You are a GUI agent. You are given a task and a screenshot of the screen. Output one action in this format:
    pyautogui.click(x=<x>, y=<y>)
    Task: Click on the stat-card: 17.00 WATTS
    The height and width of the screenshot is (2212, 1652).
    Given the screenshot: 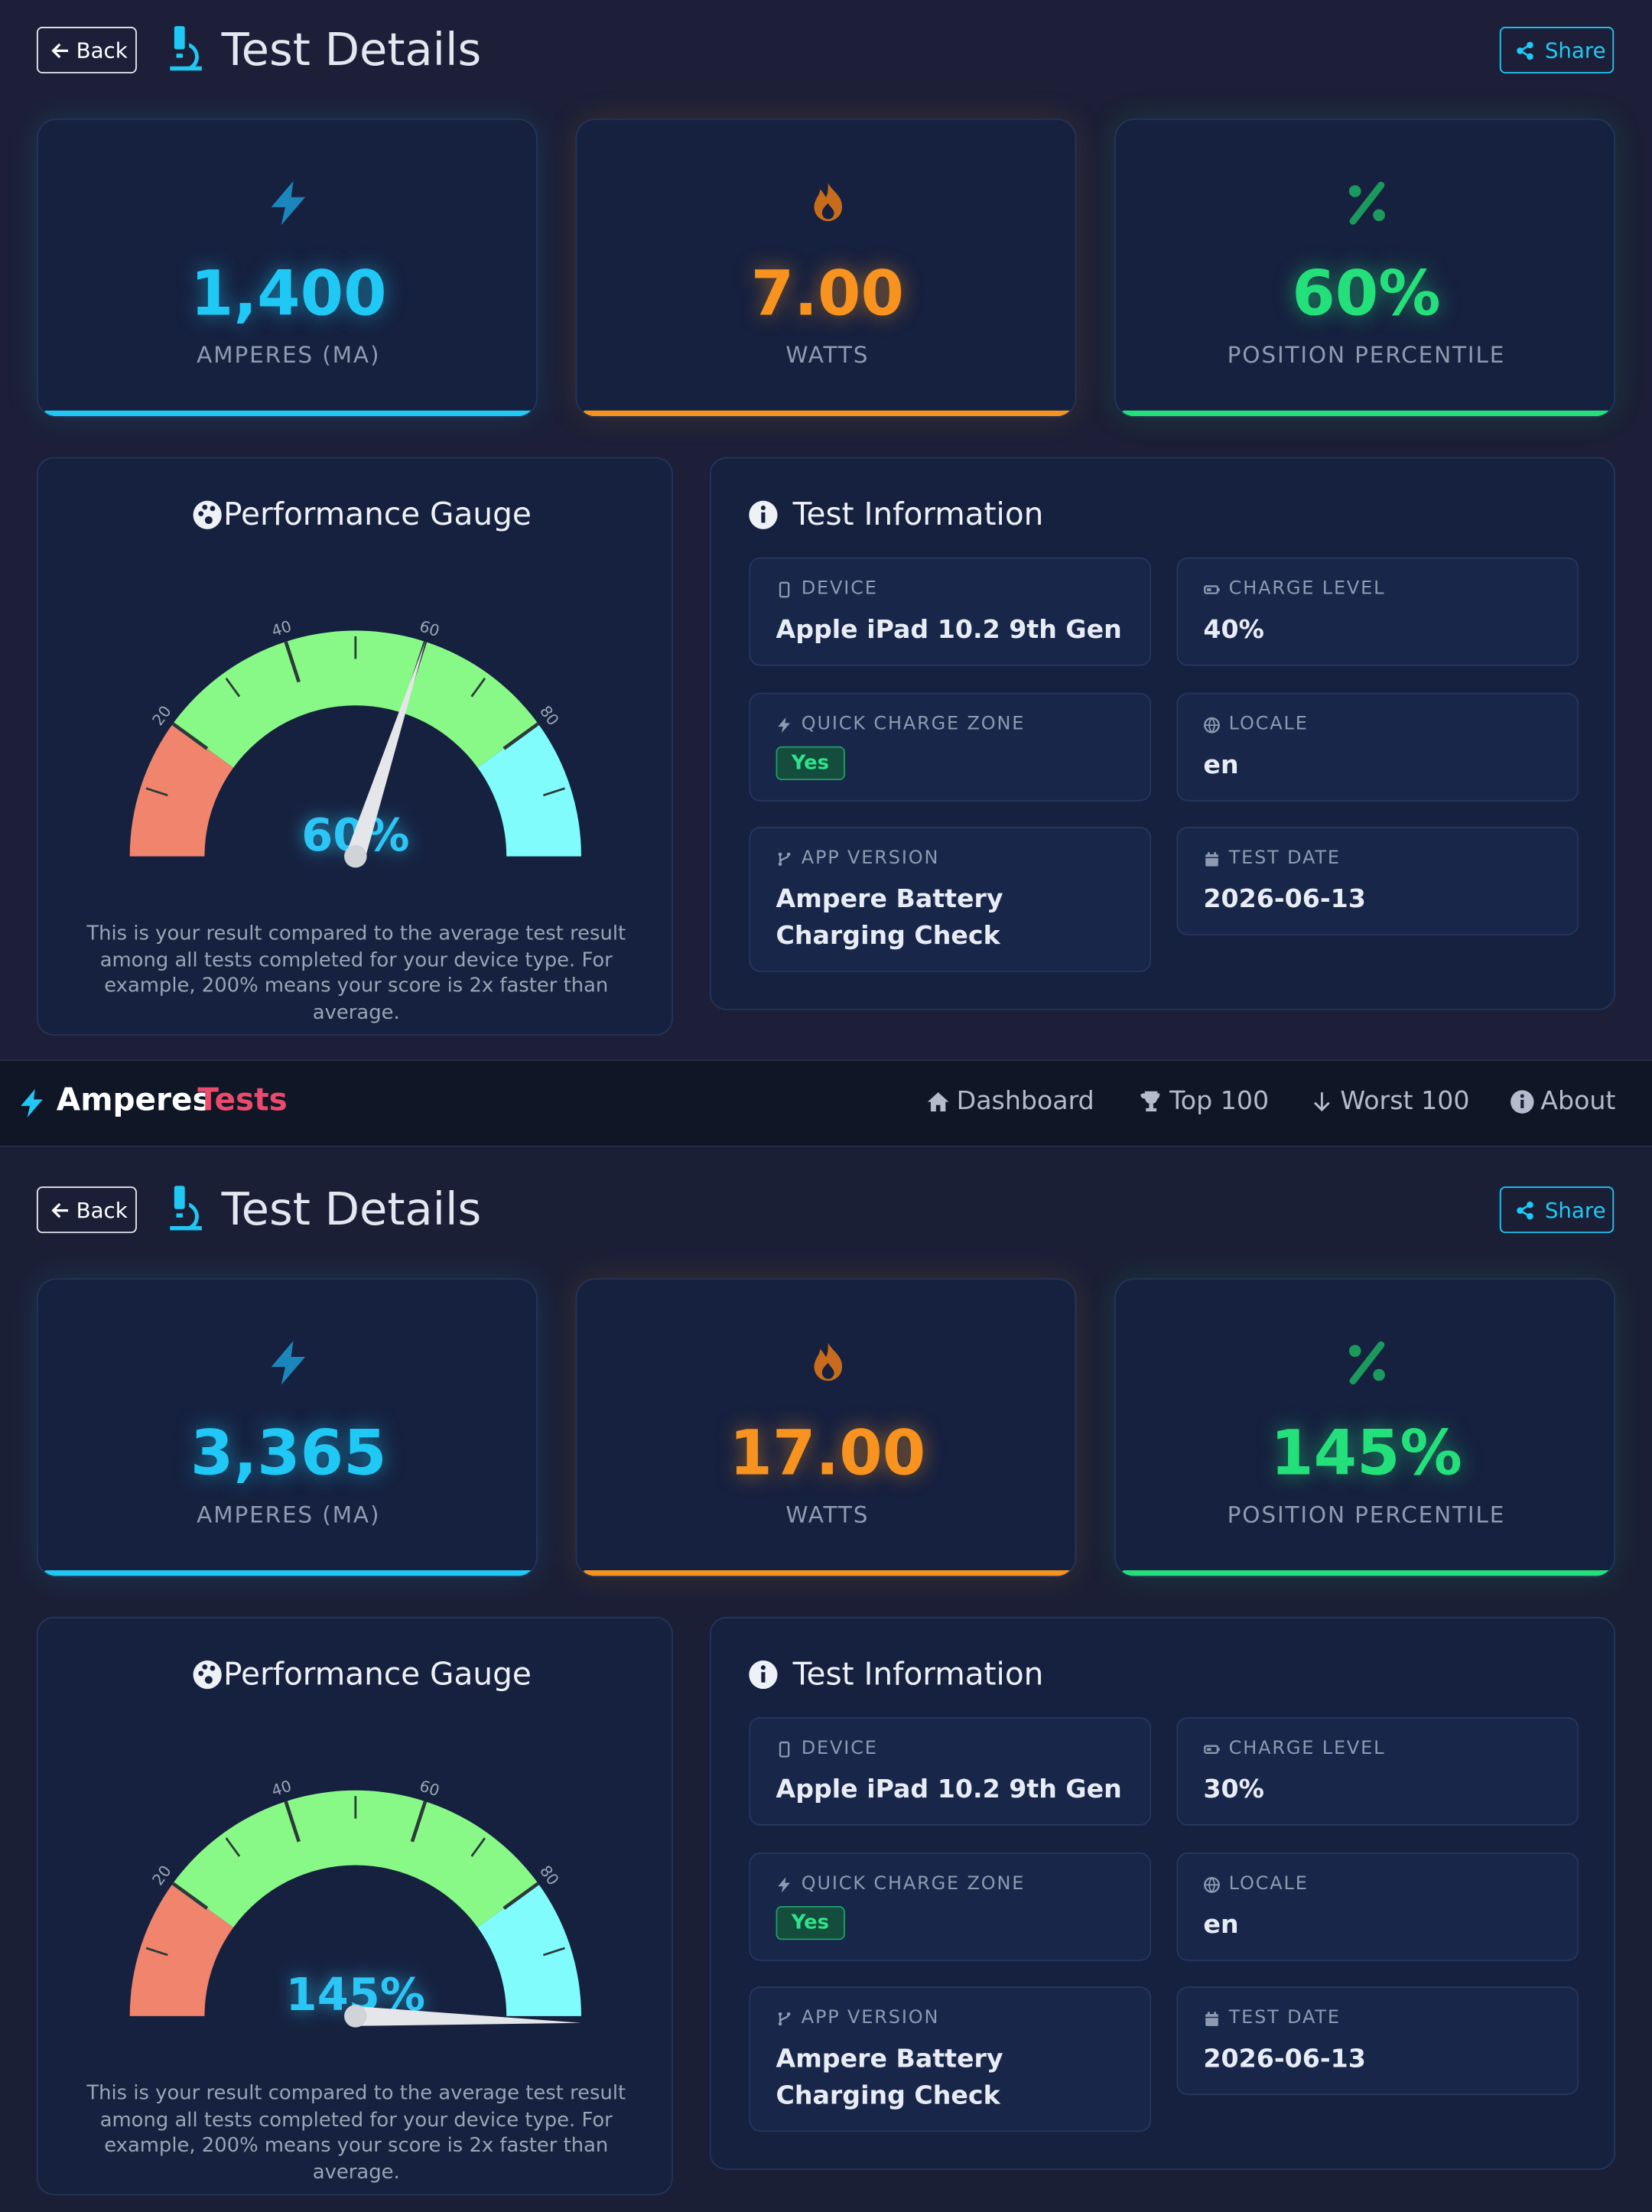 What is the action you would take?
    pyautogui.click(x=826, y=1428)
    